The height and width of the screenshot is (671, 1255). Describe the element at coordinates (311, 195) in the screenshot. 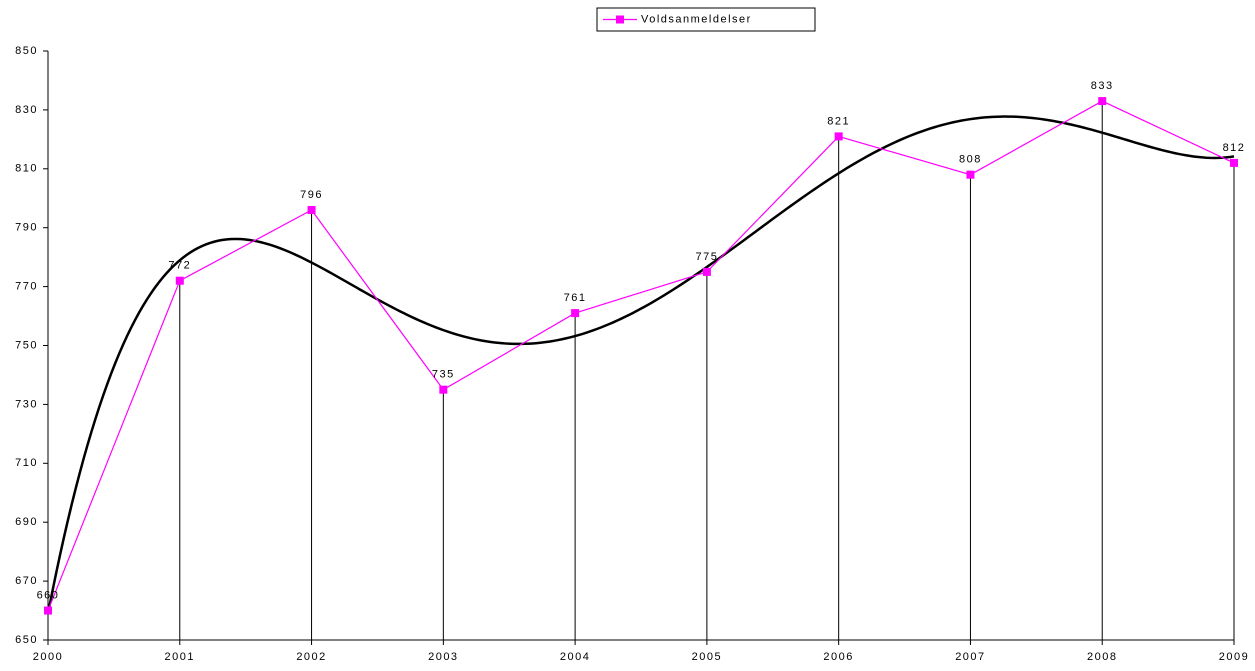

I see `data-label: 796` at that location.